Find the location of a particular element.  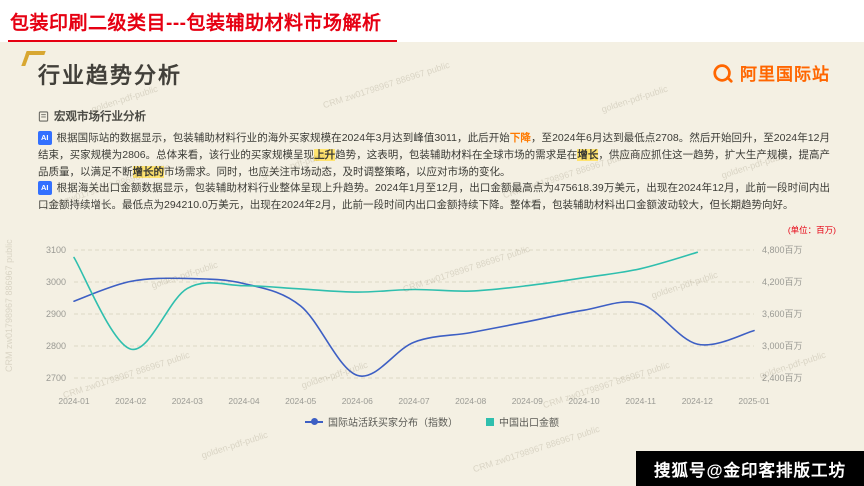

x-axis-label: 2024-05 is located at coordinates (300, 401).